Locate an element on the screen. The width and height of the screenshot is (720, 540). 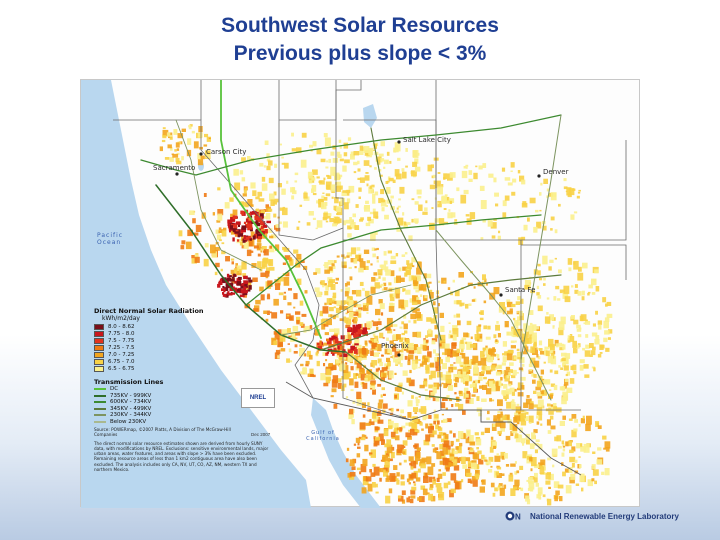
transmission-line-label: Below 230KV is located at coordinates (128, 421).